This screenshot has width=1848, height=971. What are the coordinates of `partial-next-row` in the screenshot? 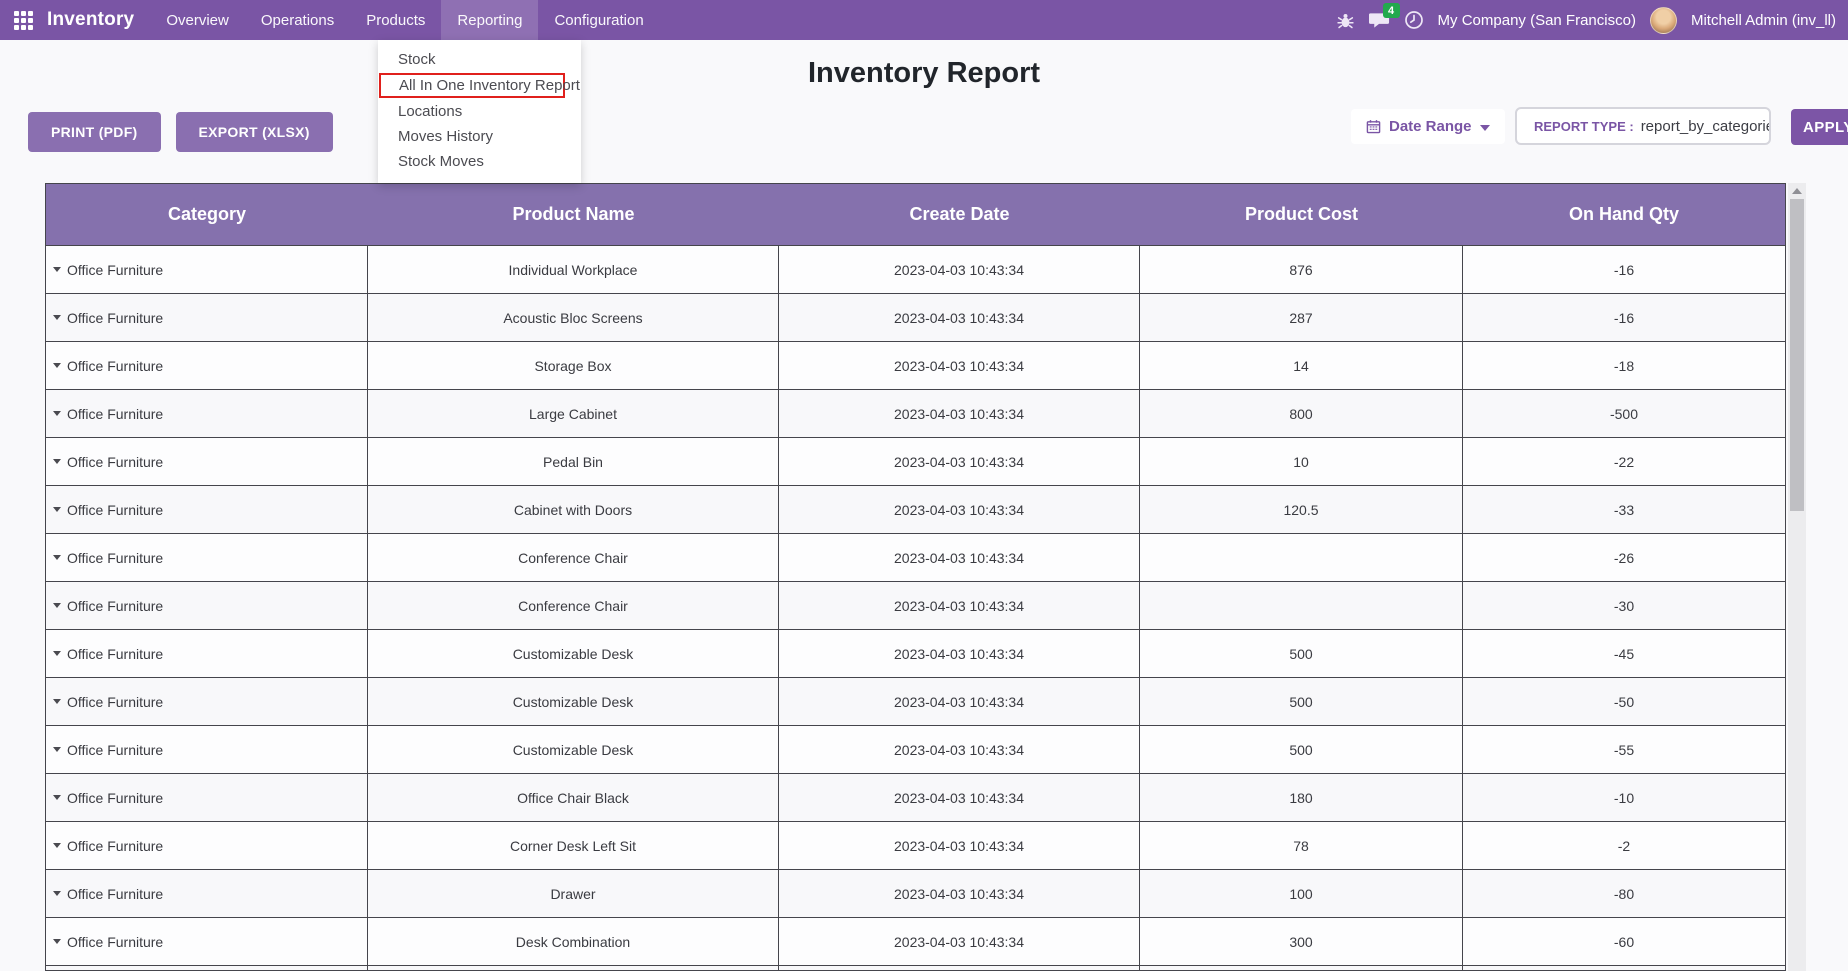 It's located at (915, 968).